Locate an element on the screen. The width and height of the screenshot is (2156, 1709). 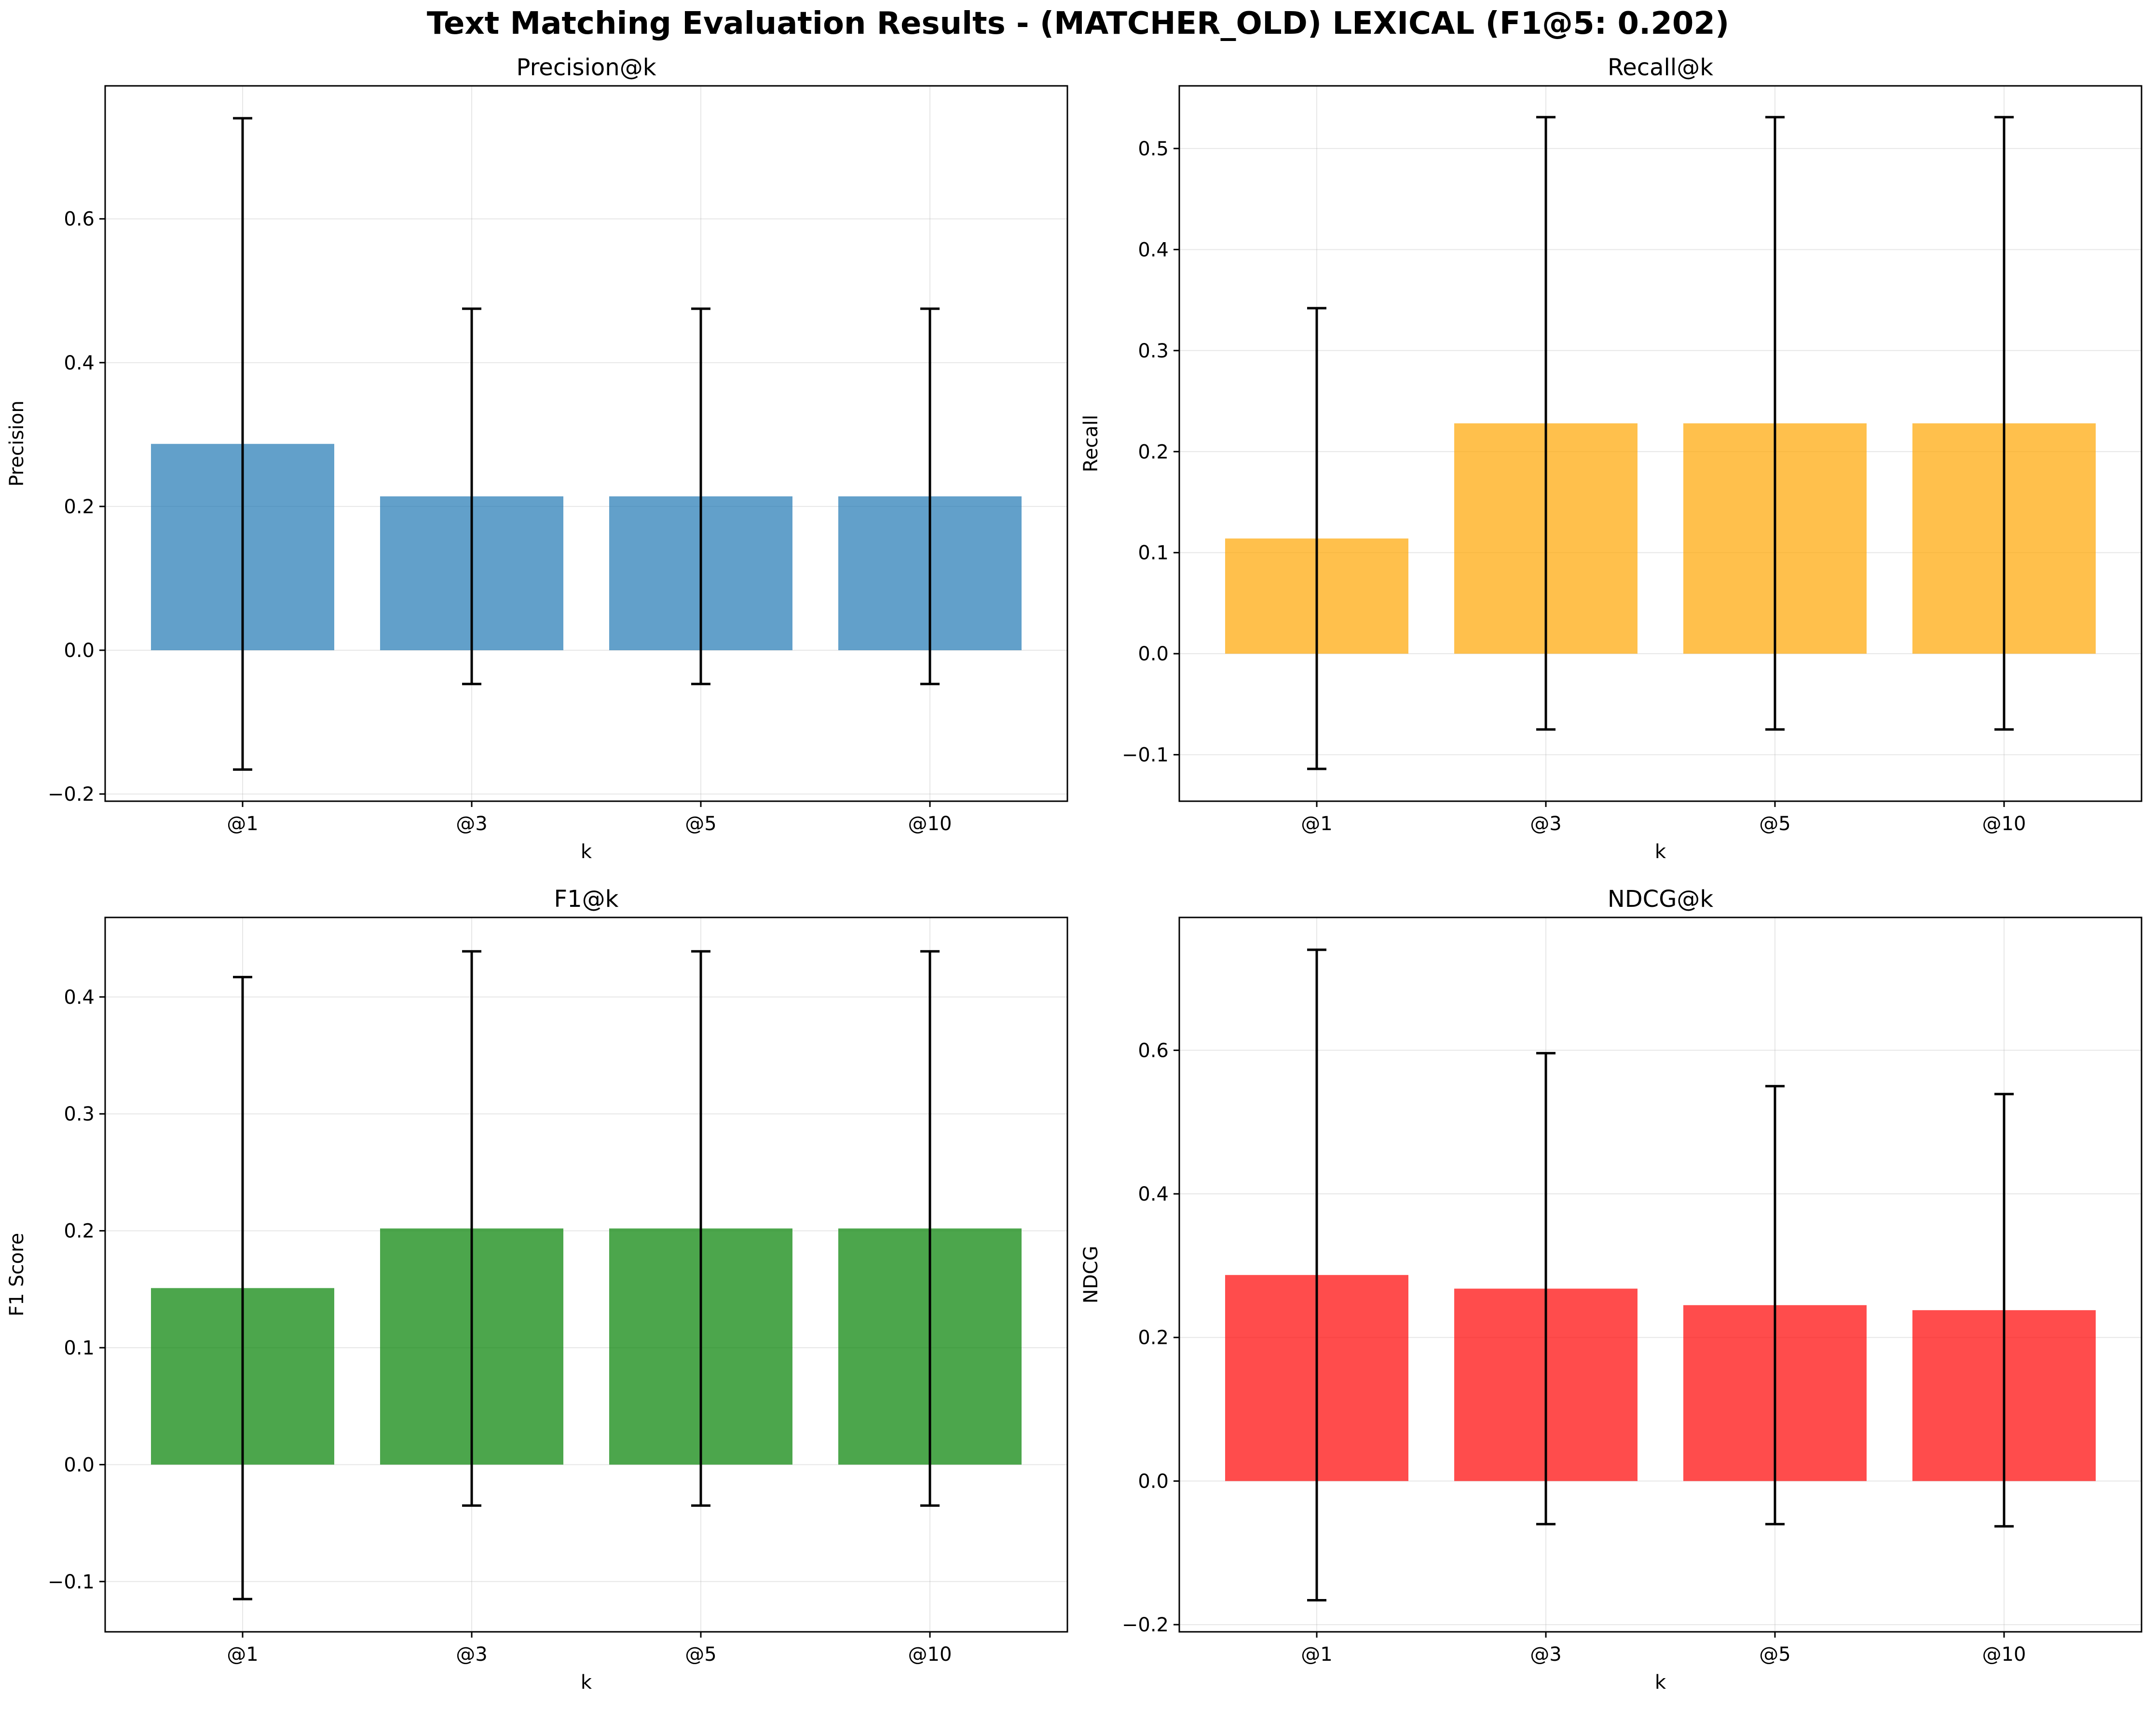
y-axis-label: Precision is located at coordinates (17, 443).